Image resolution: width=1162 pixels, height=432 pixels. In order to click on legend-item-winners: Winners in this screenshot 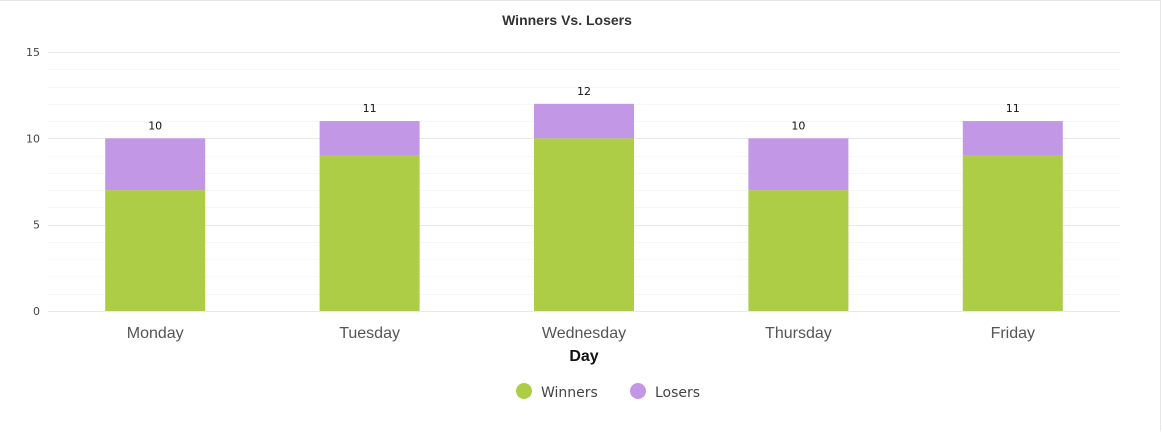, I will do `click(557, 392)`.